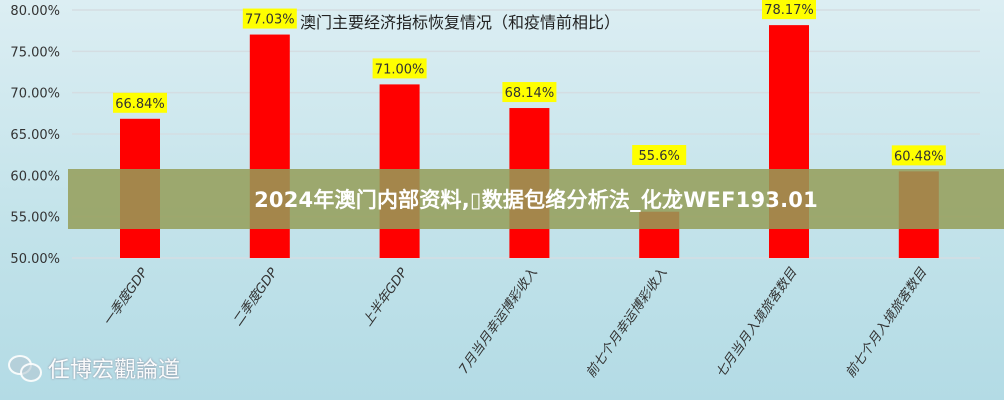 This screenshot has height=400, width=1004. I want to click on y-tick-label: 60.00%, so click(35, 176).